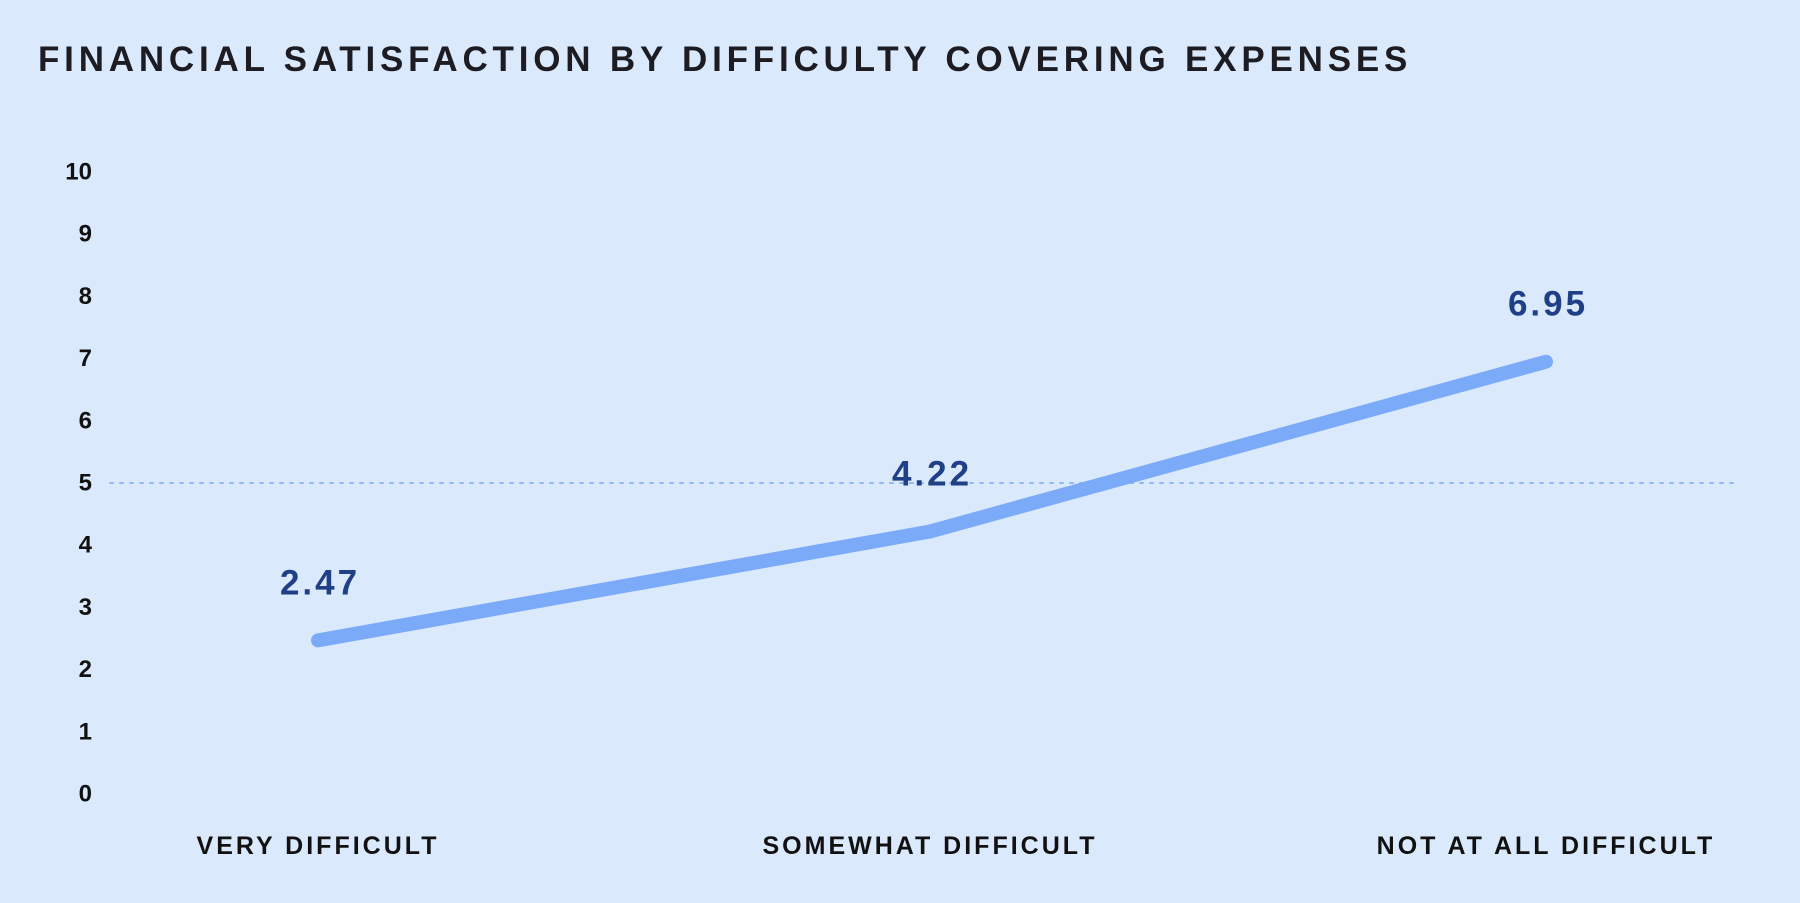  I want to click on y-tick-label: 1, so click(85, 731).